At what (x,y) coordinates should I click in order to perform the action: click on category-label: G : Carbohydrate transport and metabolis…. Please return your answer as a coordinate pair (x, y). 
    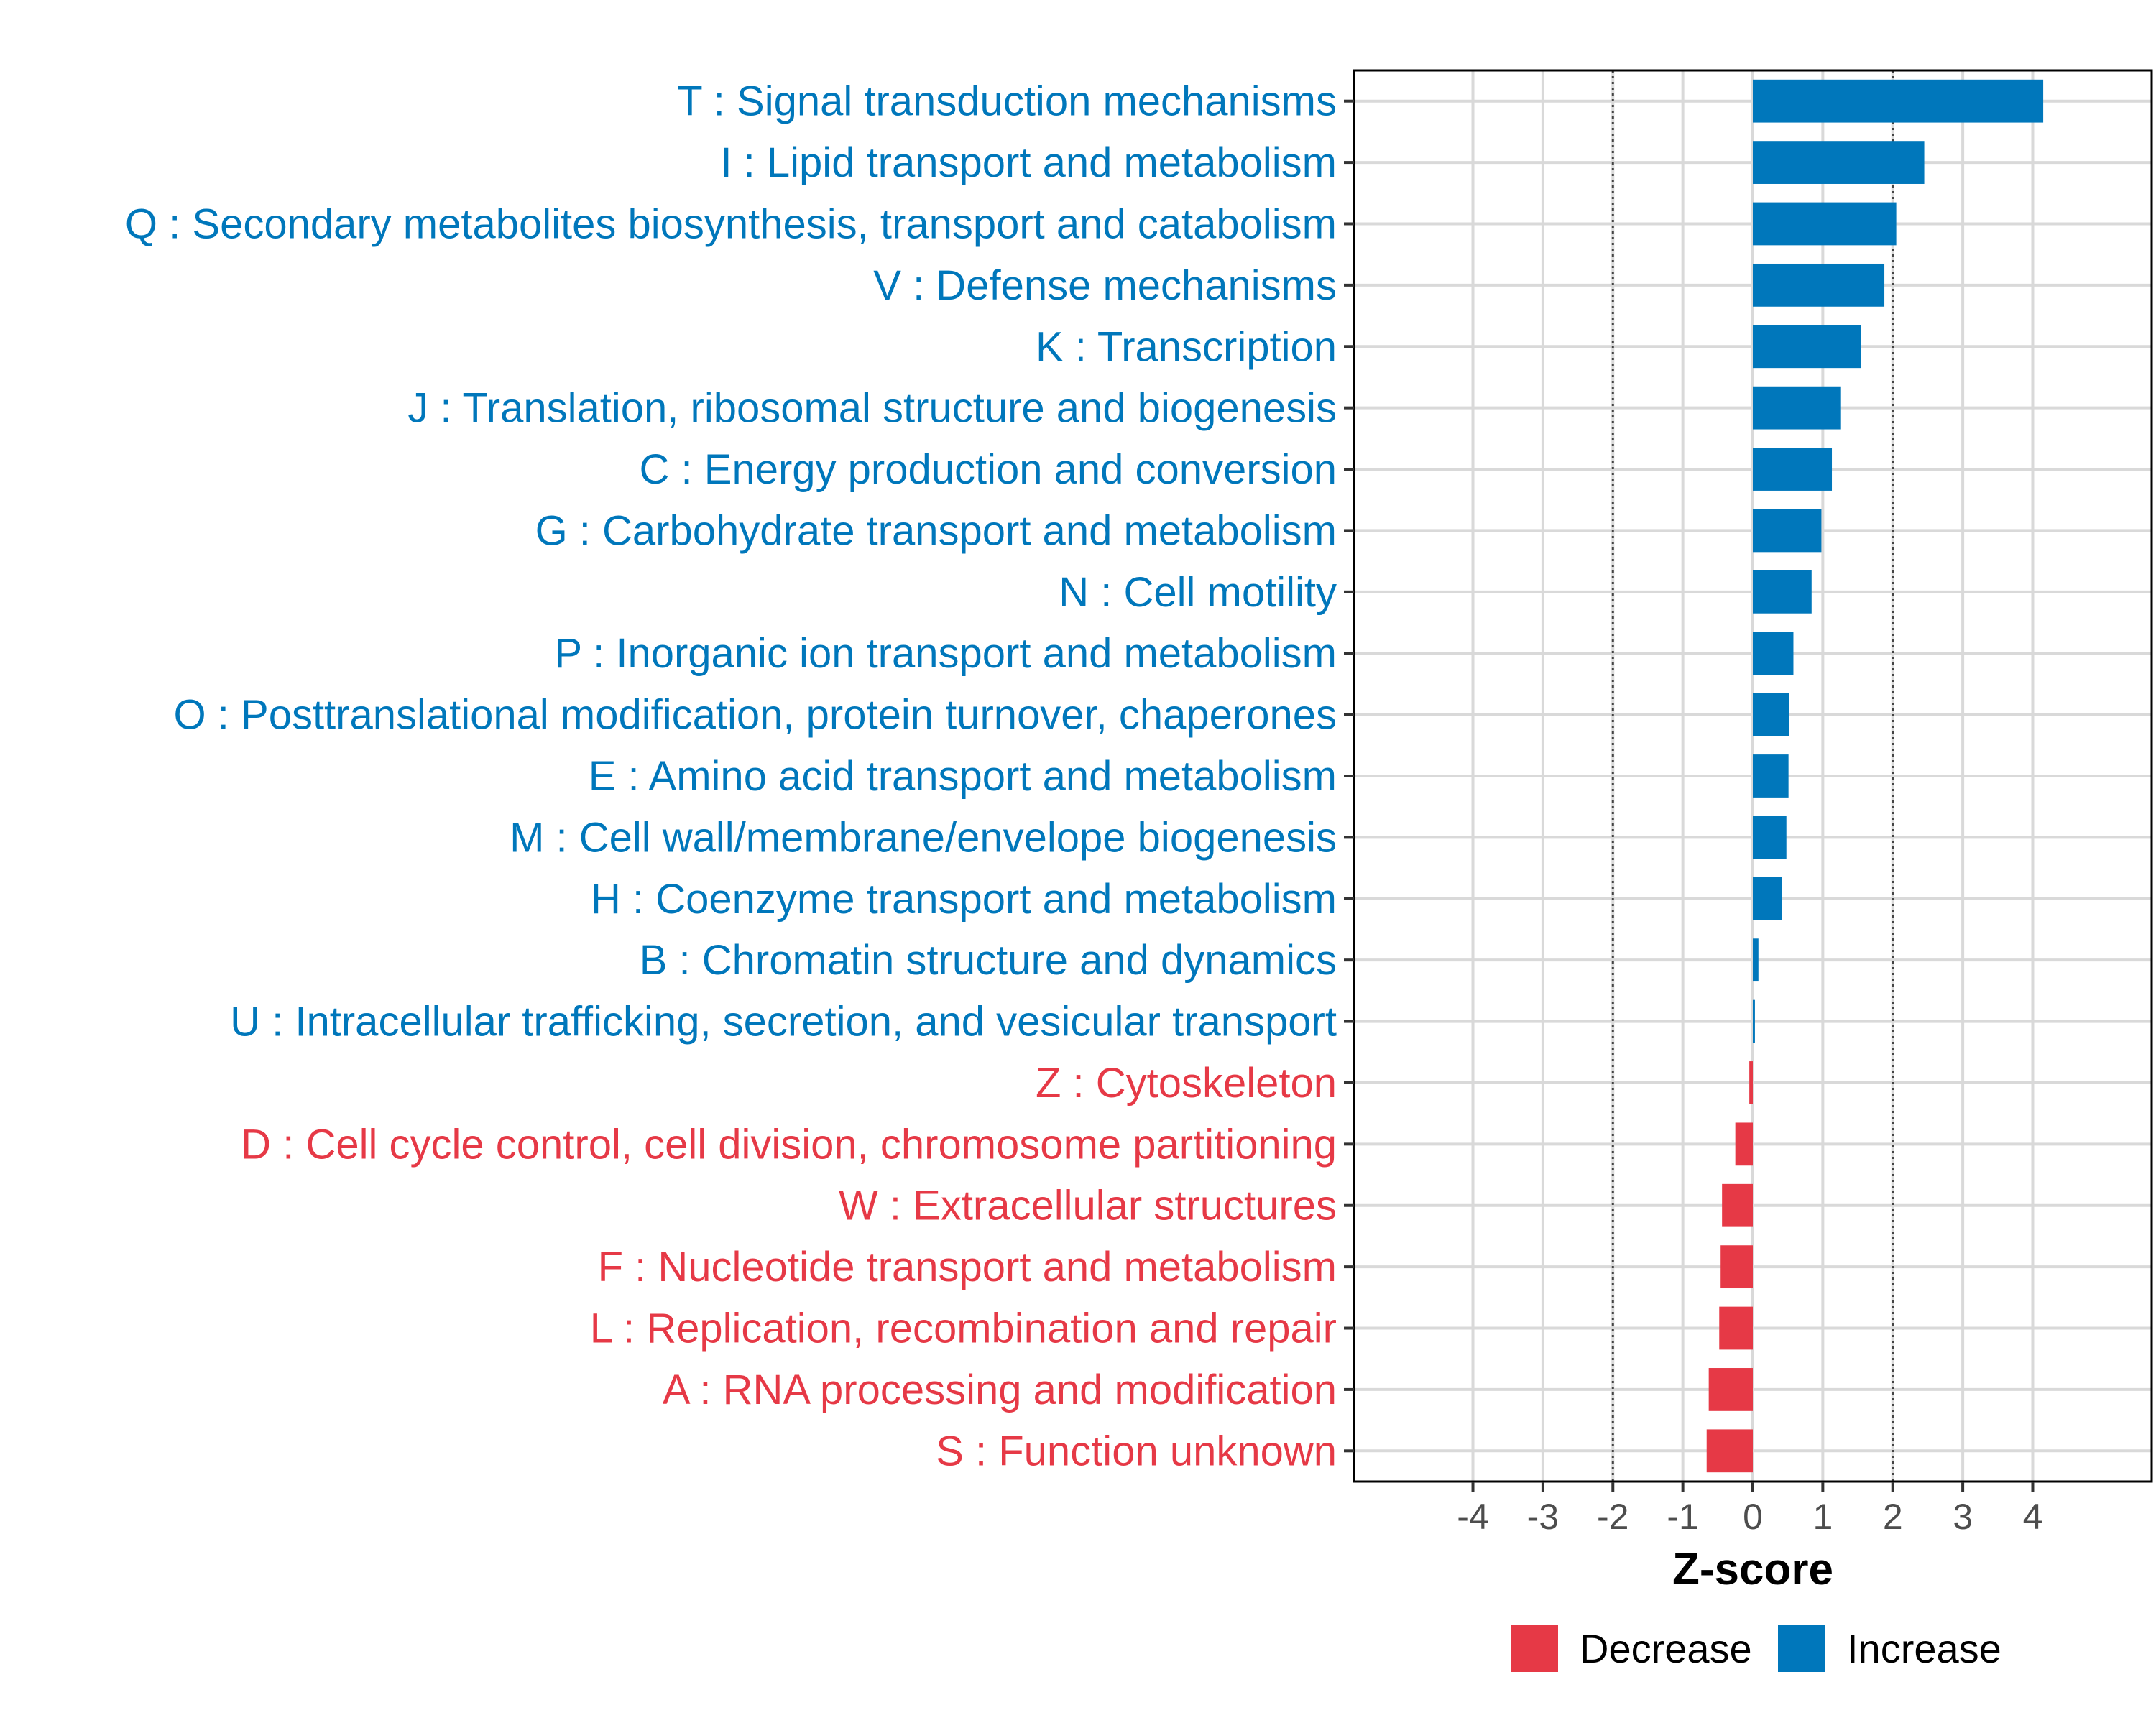
    Looking at the image, I should click on (936, 531).